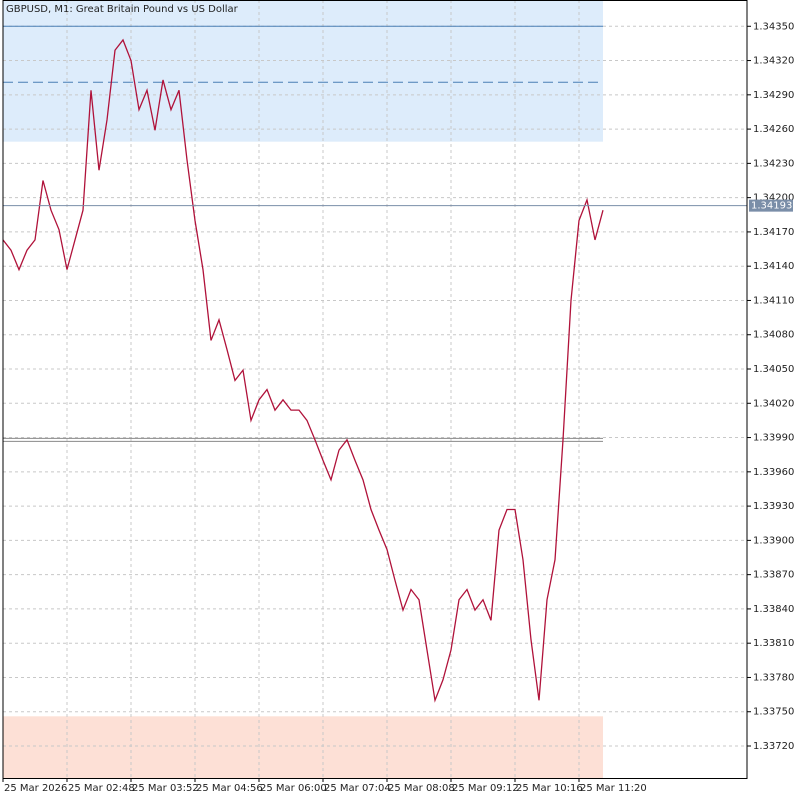  What do you see at coordinates (773, 438) in the screenshot?
I see `y-tick-label: 1.33990` at bounding box center [773, 438].